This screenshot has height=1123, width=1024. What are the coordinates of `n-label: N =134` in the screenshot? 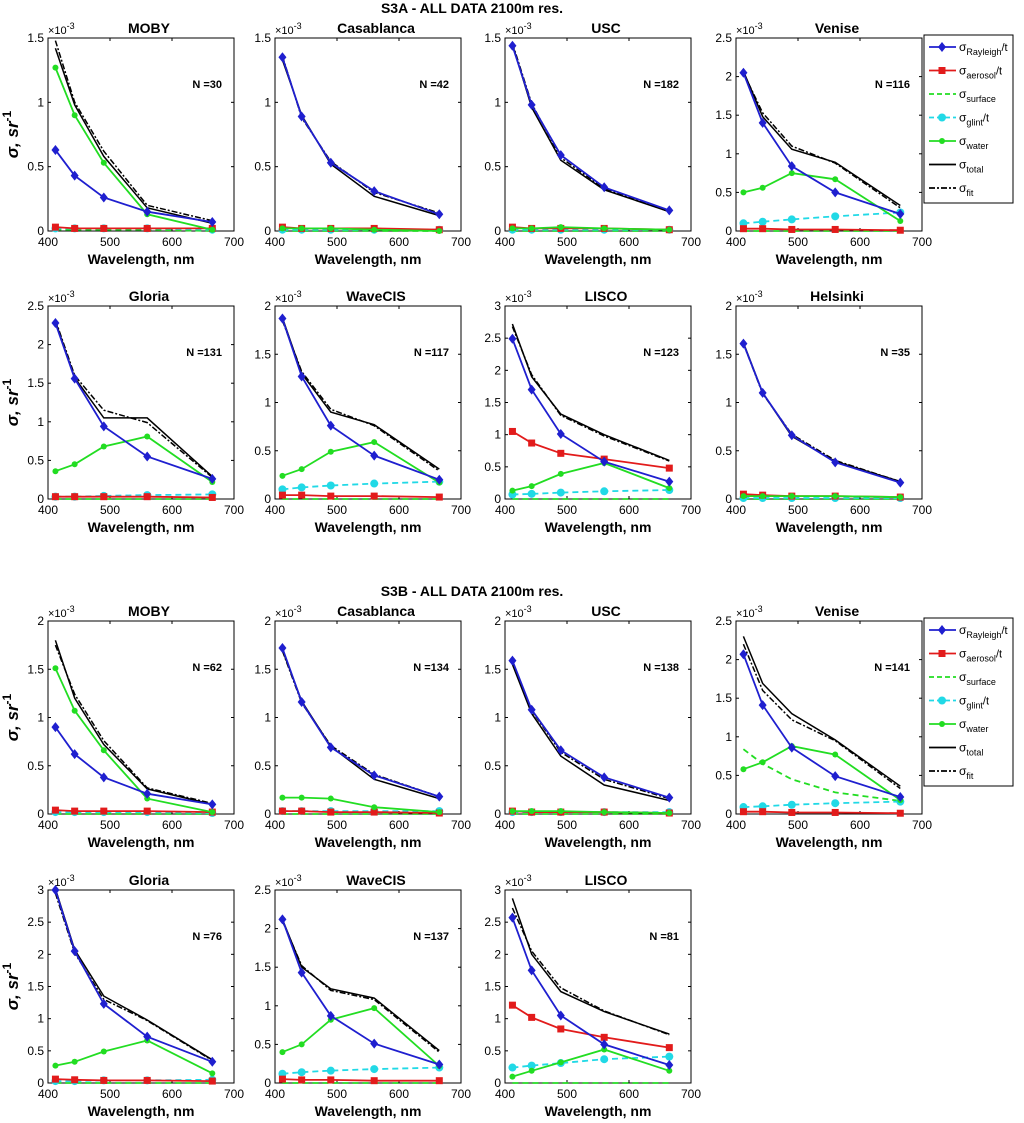 It's located at (431, 668).